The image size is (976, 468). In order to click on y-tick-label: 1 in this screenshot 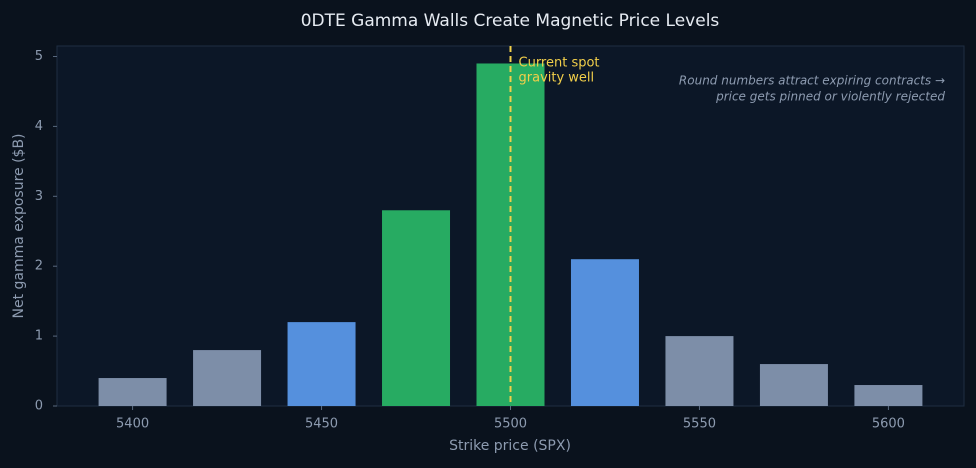, I will do `click(39, 336)`.